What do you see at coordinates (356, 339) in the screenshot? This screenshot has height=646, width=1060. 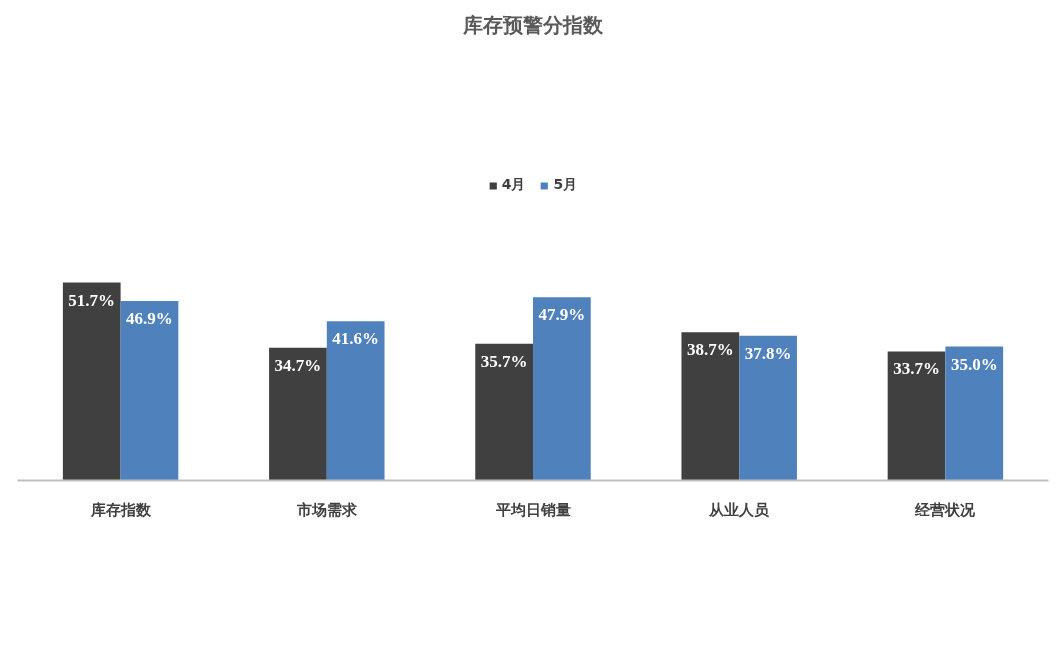 I see `data-label: 41.6%` at bounding box center [356, 339].